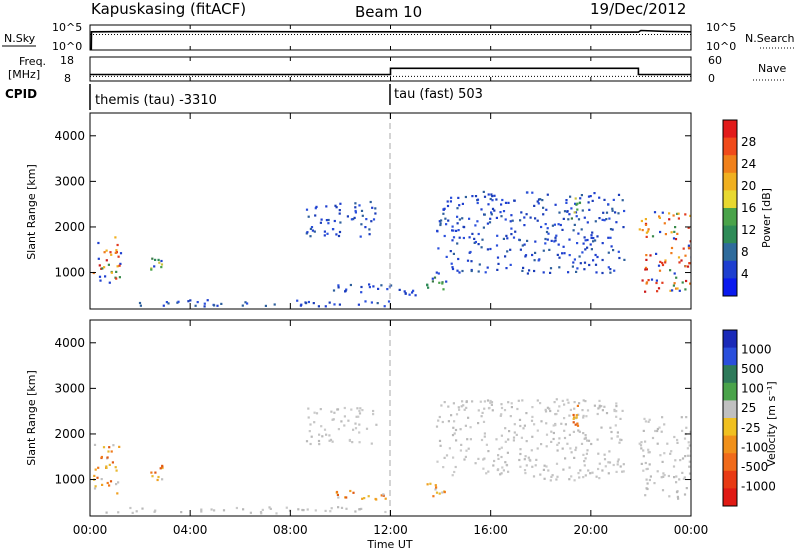 The image size is (800, 554). I want to click on freq-tick-top: 18, so click(67, 60).